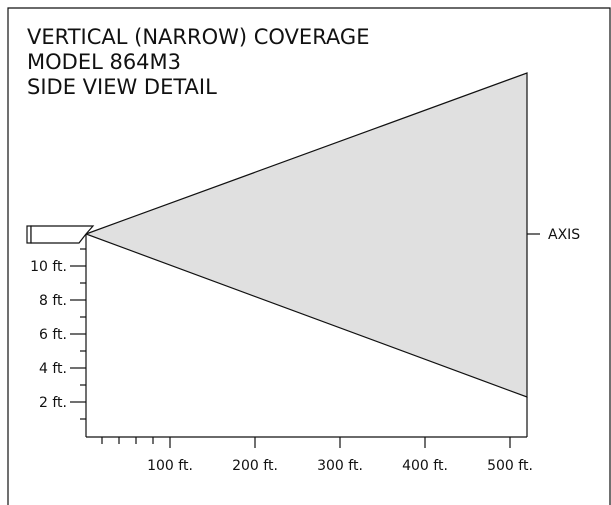 The height and width of the screenshot is (505, 611). I want to click on speaker-body, so click(62, 234).